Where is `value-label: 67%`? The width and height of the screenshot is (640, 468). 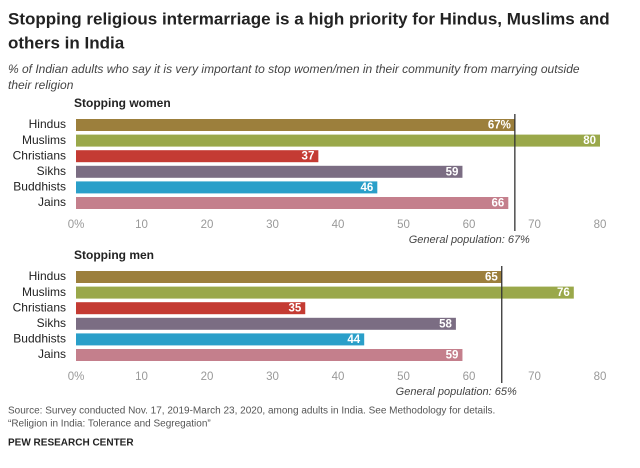
value-label: 67% is located at coordinates (499, 126).